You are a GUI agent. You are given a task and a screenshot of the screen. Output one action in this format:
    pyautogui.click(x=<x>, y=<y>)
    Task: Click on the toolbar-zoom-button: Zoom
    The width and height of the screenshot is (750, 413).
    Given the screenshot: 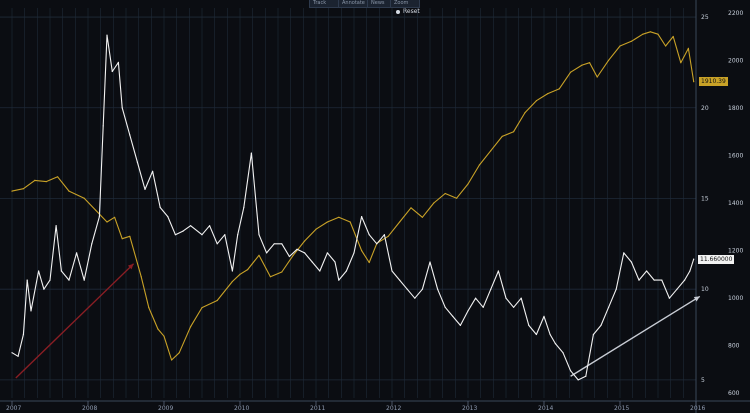 What is the action you would take?
    pyautogui.click(x=405, y=4)
    